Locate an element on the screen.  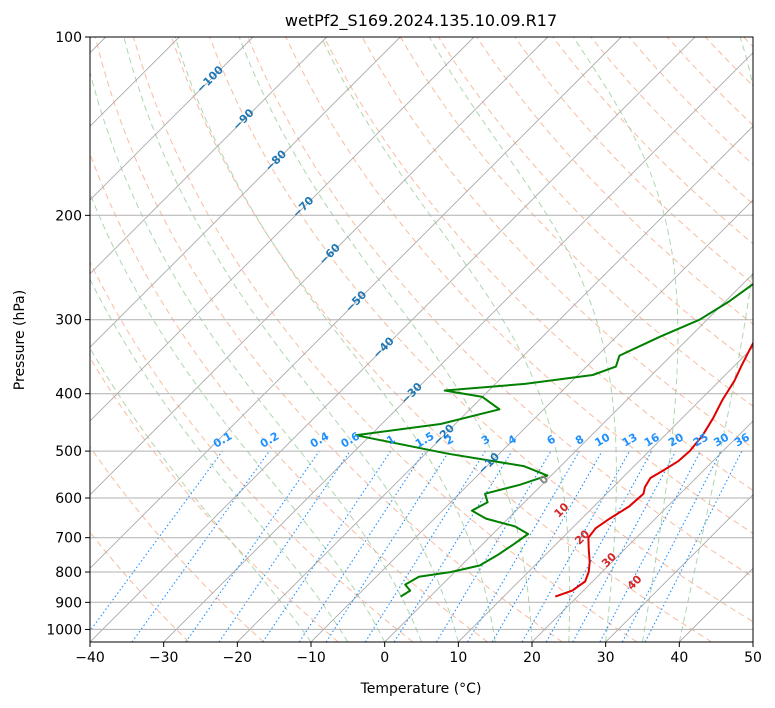
x-tick-label: −20 is located at coordinates (238, 658).